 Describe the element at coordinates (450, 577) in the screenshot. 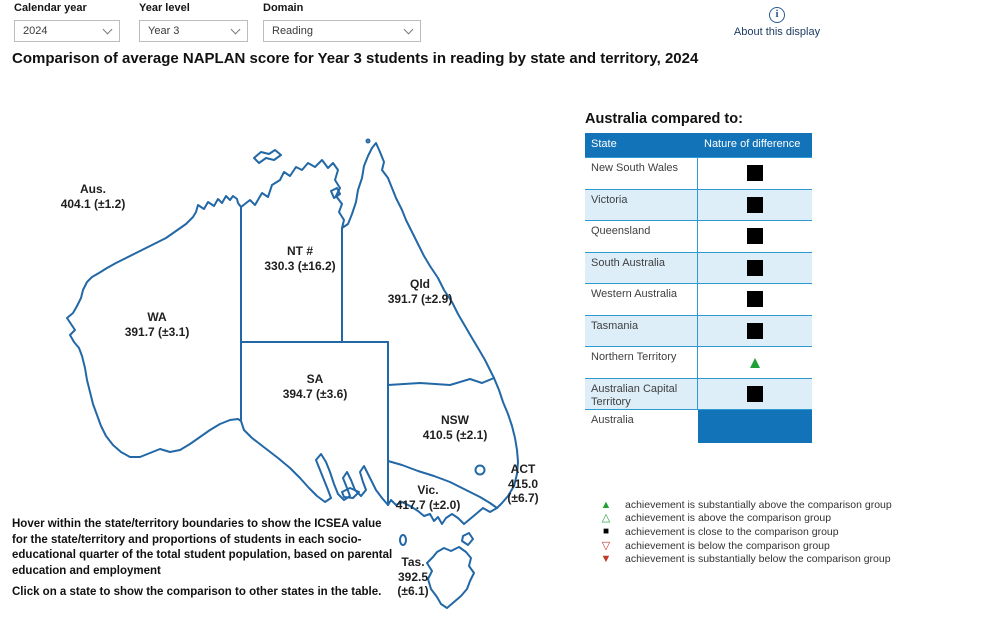

I see `tasmania-outline` at that location.